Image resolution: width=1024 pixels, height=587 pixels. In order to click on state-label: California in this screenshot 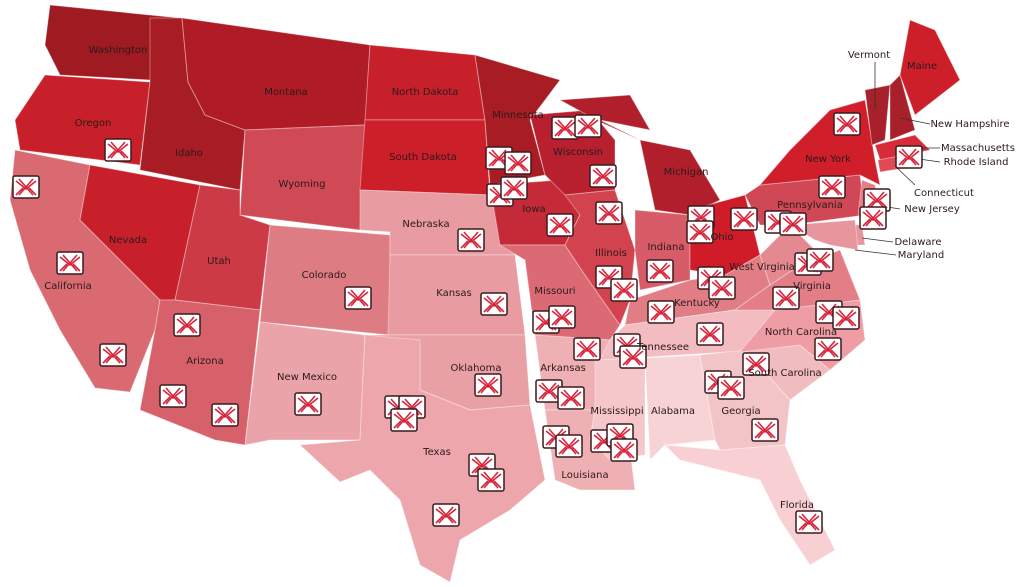, I will do `click(68, 286)`.